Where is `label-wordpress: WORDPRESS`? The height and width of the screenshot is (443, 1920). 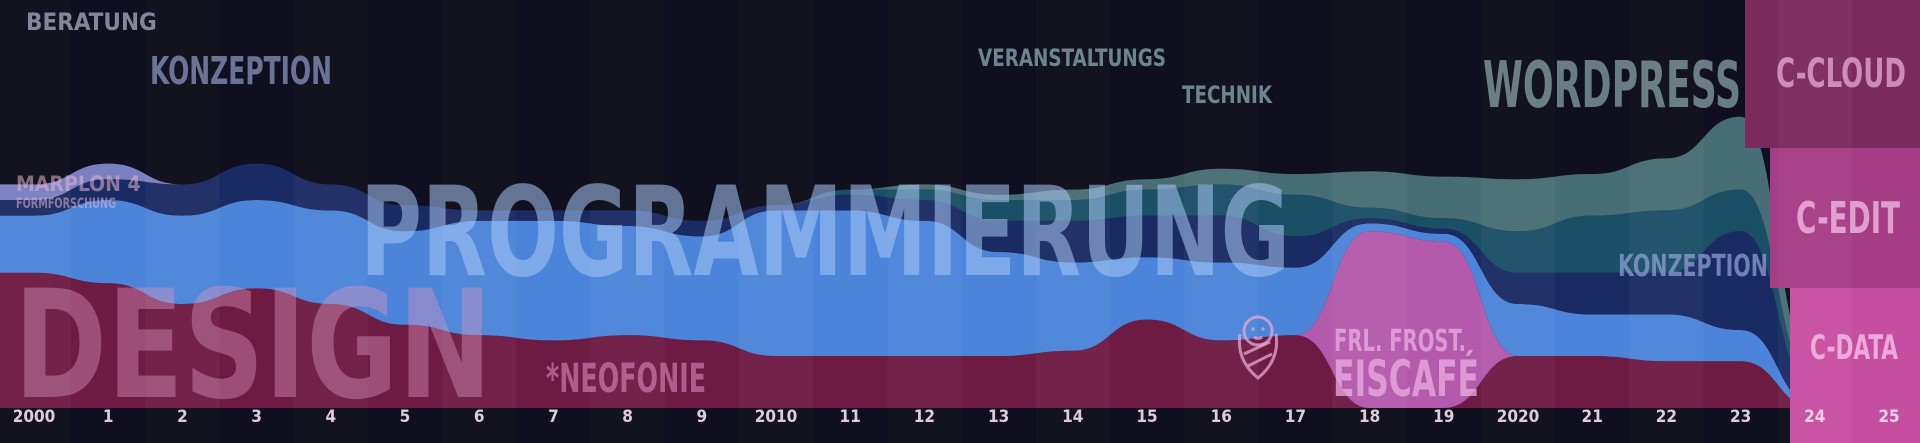 label-wordpress: WORDPRESS is located at coordinates (1612, 86).